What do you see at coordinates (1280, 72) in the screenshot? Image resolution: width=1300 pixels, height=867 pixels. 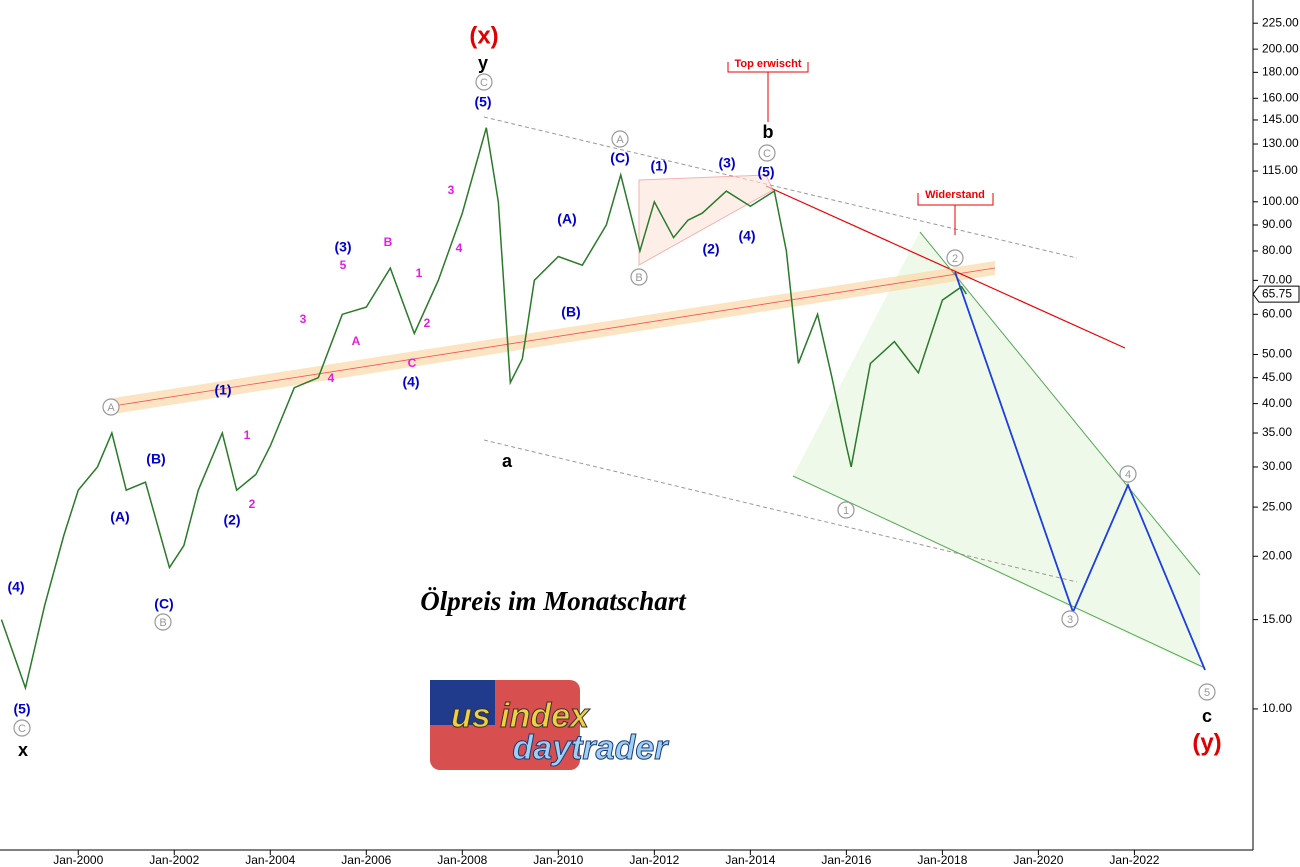 I see `y-tick-label: 180.00` at bounding box center [1280, 72].